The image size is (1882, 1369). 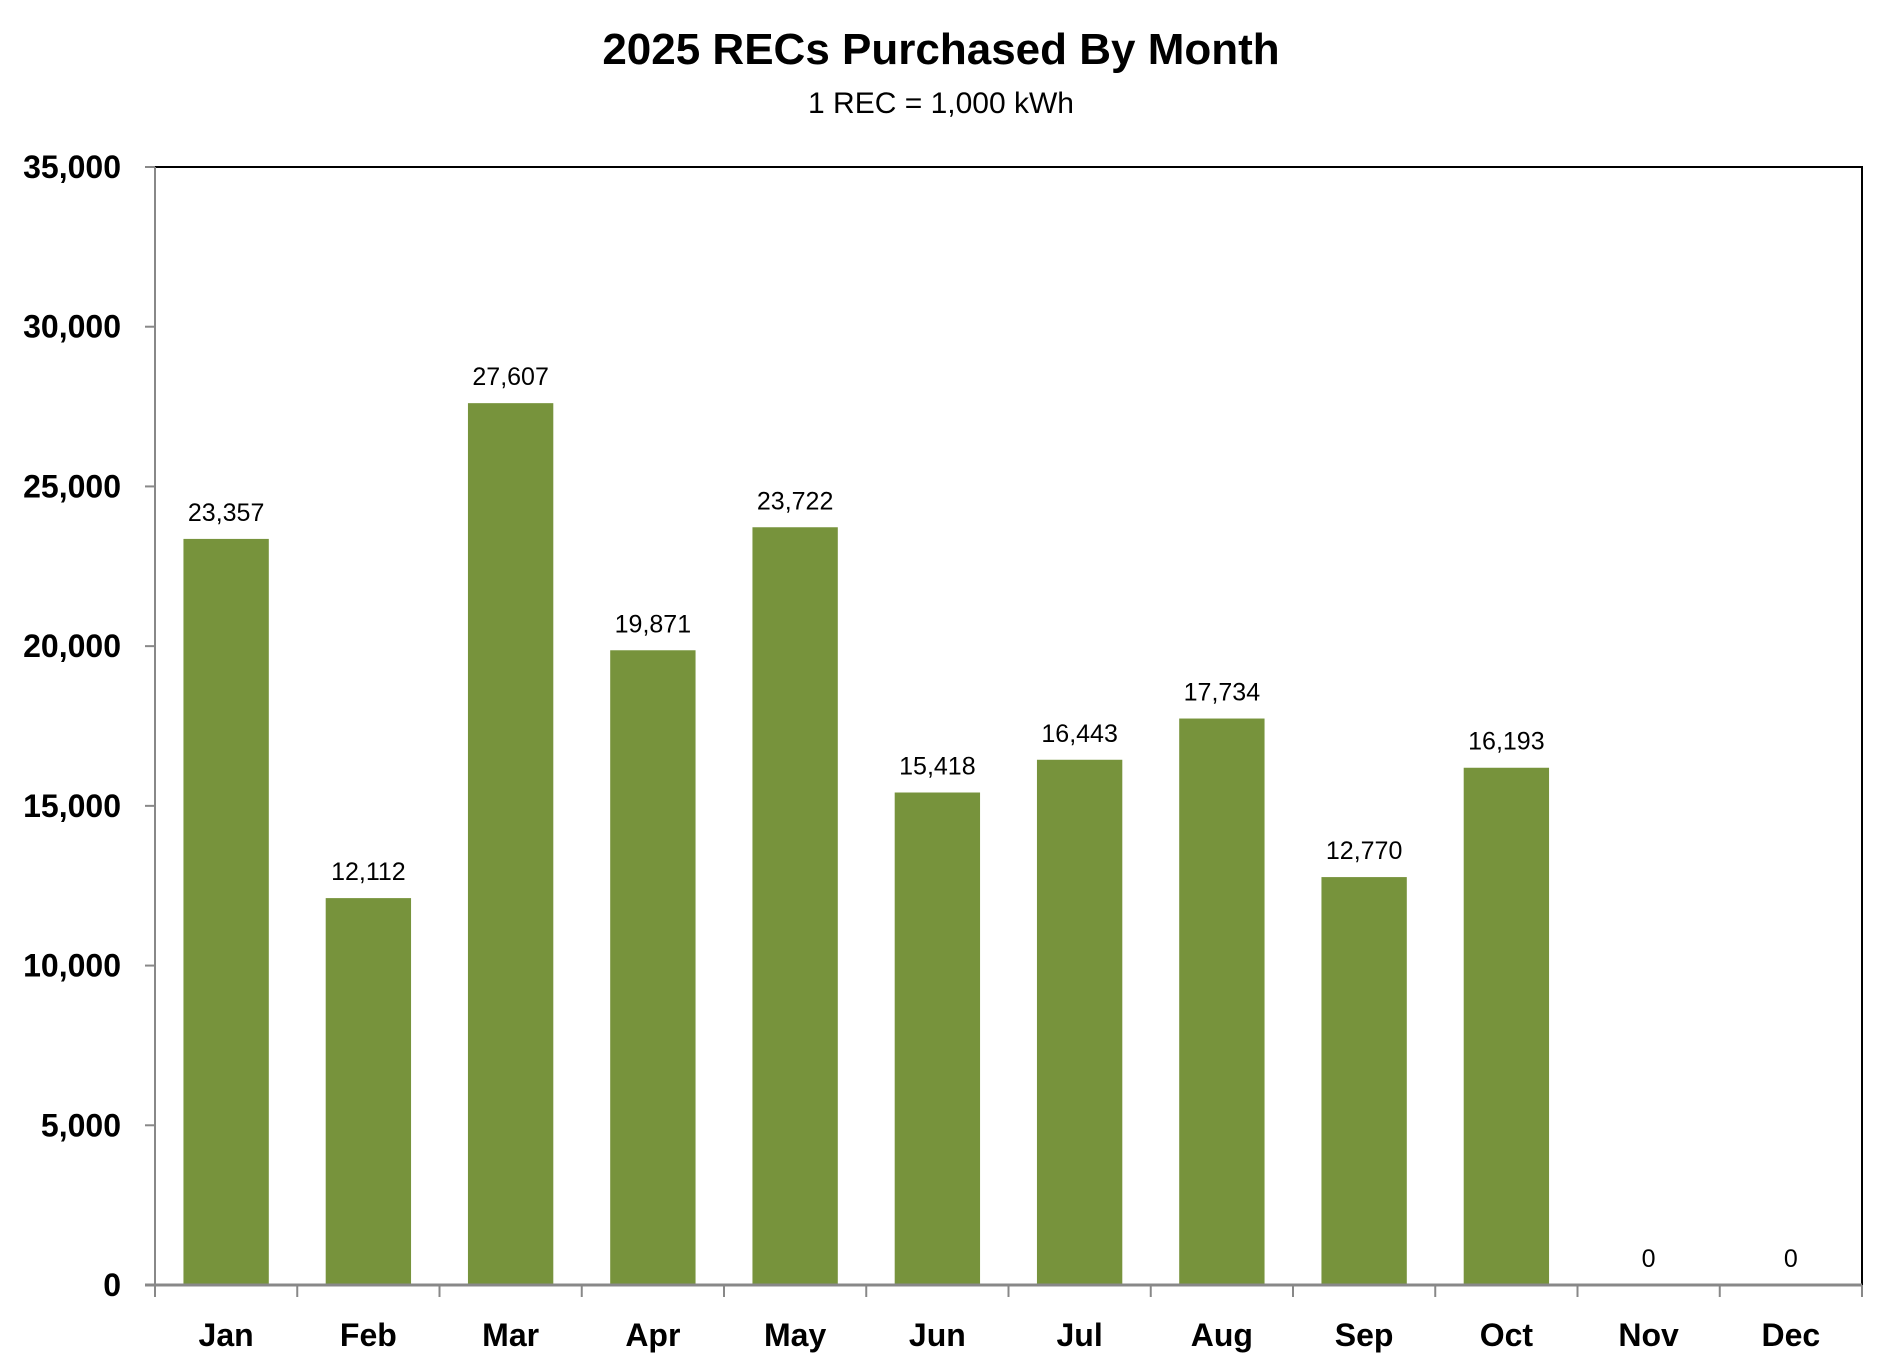 I want to click on chart-title: 2025 RECs Purchased By Month, so click(x=940, y=49).